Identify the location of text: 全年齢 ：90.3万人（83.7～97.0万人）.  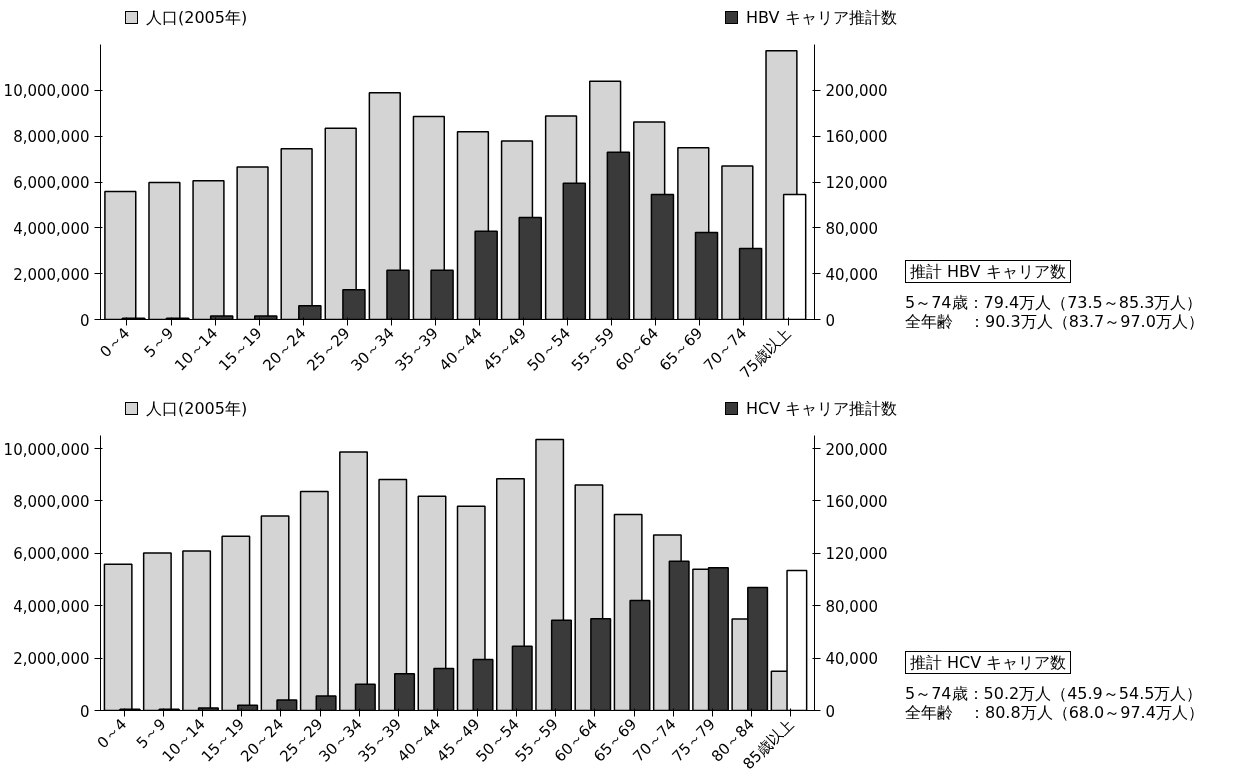
(1054, 322).